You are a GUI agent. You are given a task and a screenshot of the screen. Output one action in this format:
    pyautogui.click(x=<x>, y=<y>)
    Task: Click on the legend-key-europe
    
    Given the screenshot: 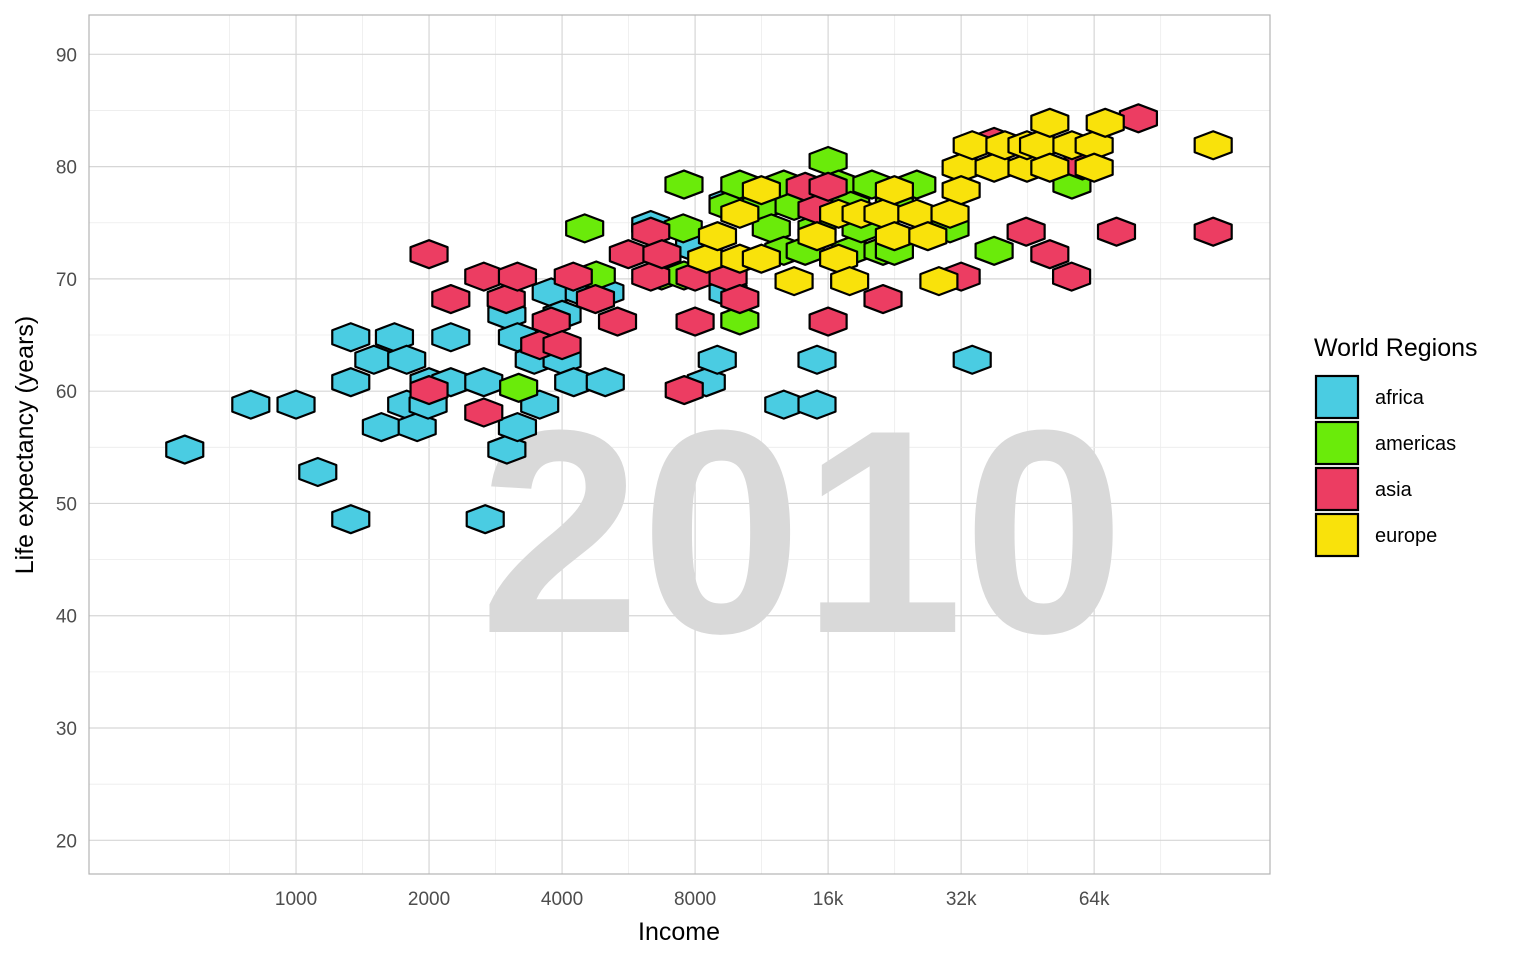 What is the action you would take?
    pyautogui.click(x=1337, y=535)
    